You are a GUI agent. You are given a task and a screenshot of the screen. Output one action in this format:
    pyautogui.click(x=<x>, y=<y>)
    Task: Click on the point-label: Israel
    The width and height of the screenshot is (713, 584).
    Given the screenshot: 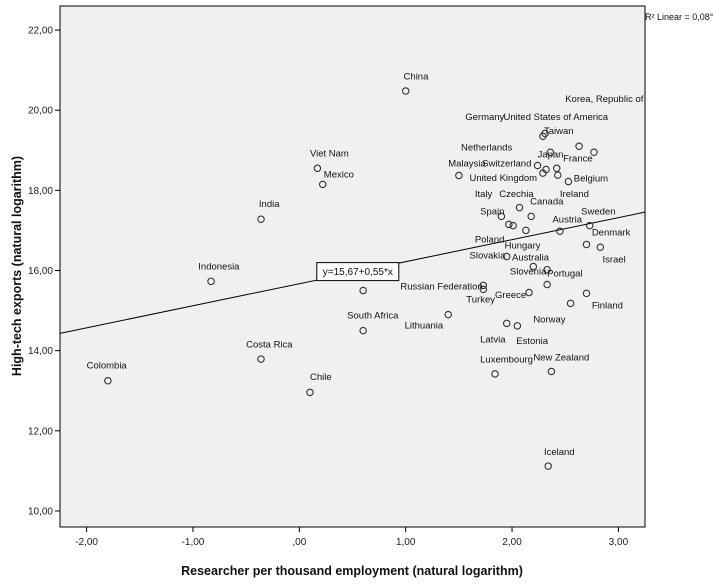 What is the action you would take?
    pyautogui.click(x=613, y=259)
    